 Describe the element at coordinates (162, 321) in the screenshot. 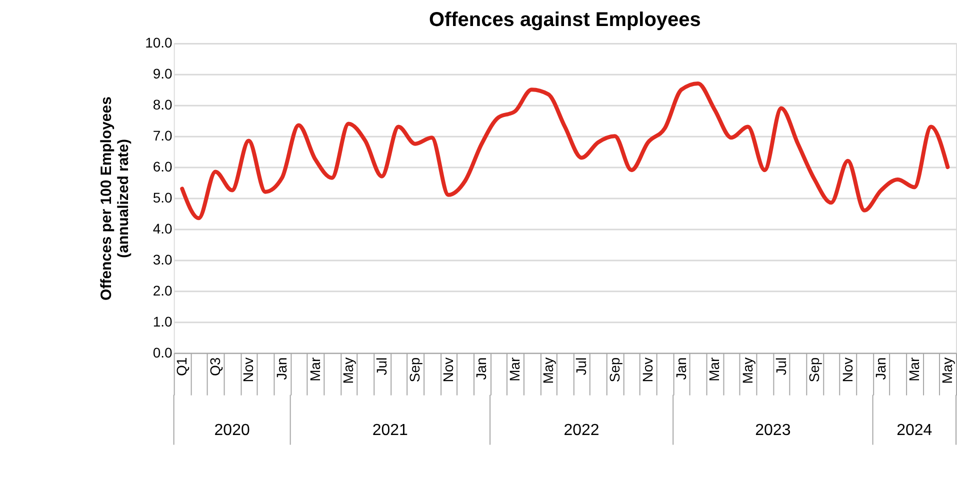

I see `y-tick-label: 1.0` at that location.